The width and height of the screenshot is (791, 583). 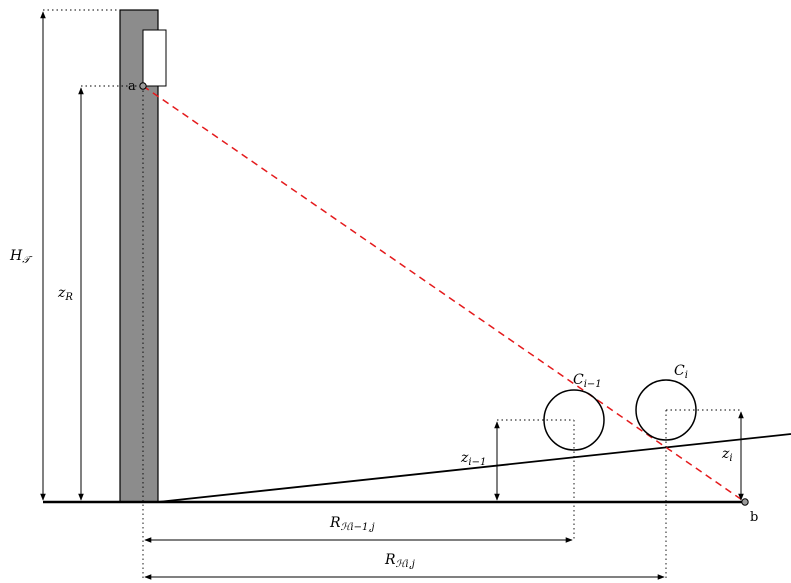 I want to click on label-c-i: Ci, so click(x=681, y=372).